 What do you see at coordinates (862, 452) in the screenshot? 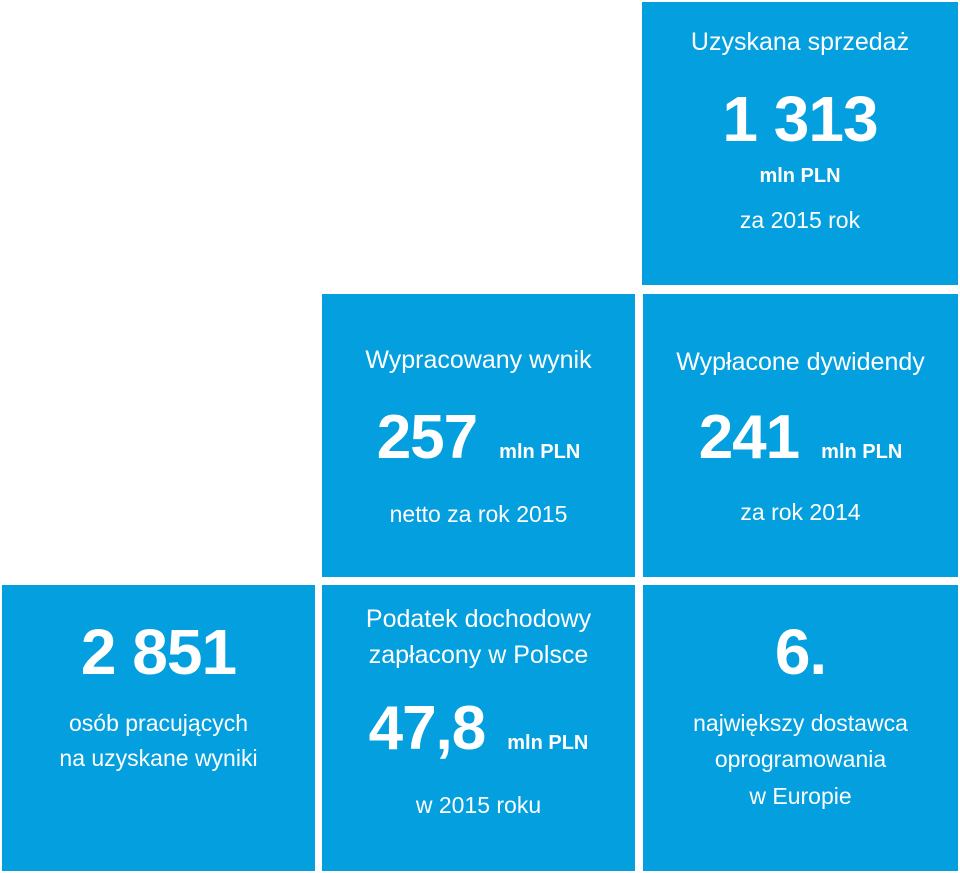
I see `dividends-unit: mln PLN` at bounding box center [862, 452].